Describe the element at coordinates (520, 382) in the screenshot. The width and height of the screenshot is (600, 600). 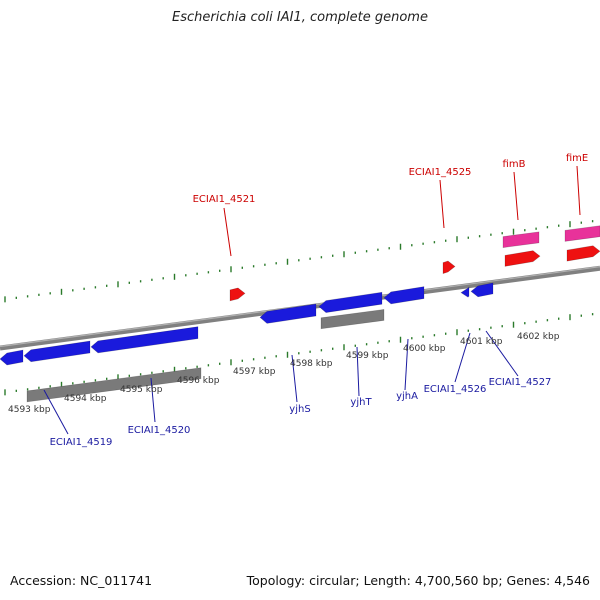
I see `gene-label-reverse: ECIAI1_4527` at that location.